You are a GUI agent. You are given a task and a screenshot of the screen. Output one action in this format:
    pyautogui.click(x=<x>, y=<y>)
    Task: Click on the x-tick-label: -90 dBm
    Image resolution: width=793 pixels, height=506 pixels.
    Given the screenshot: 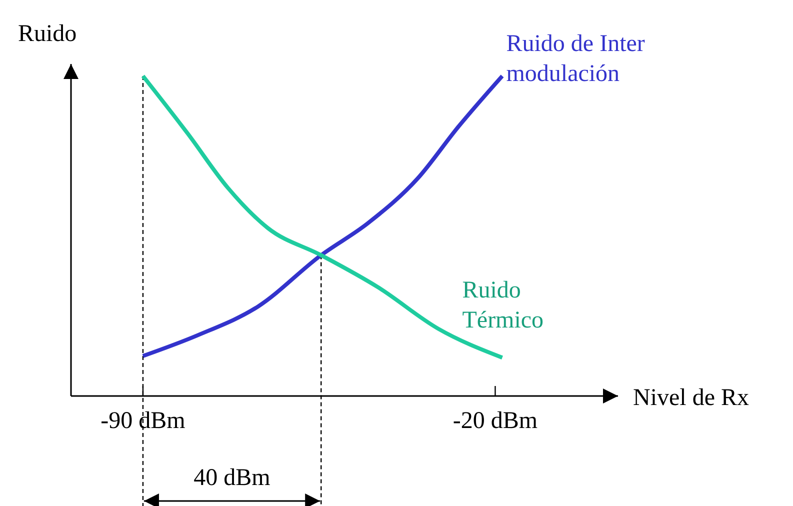 What is the action you would take?
    pyautogui.click(x=143, y=421)
    